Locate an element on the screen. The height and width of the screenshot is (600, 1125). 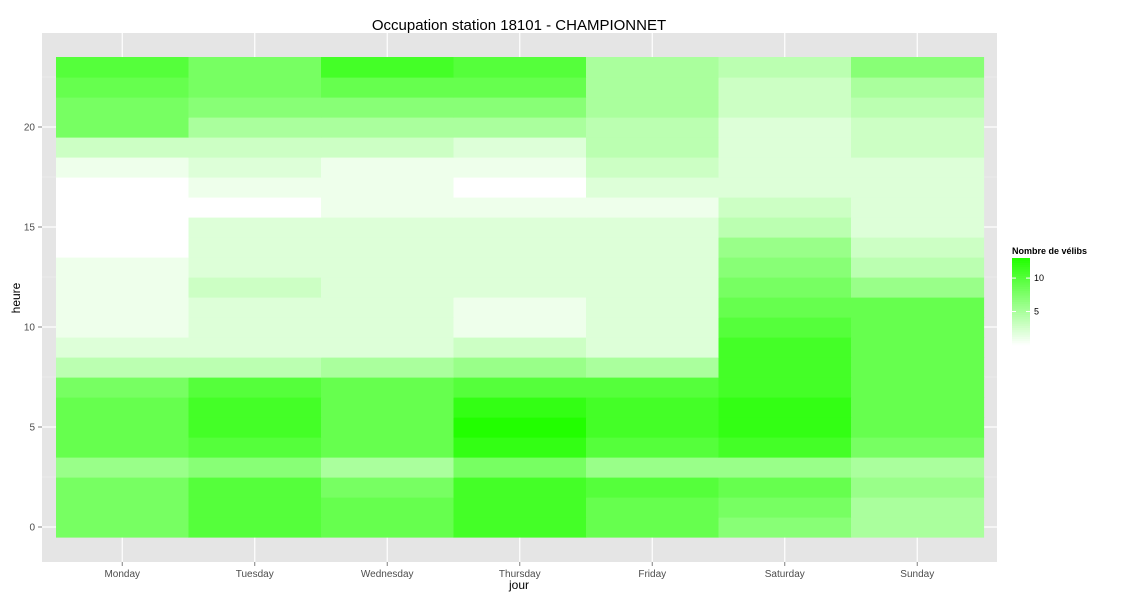
y-axis-title: heure is located at coordinates (16, 297).